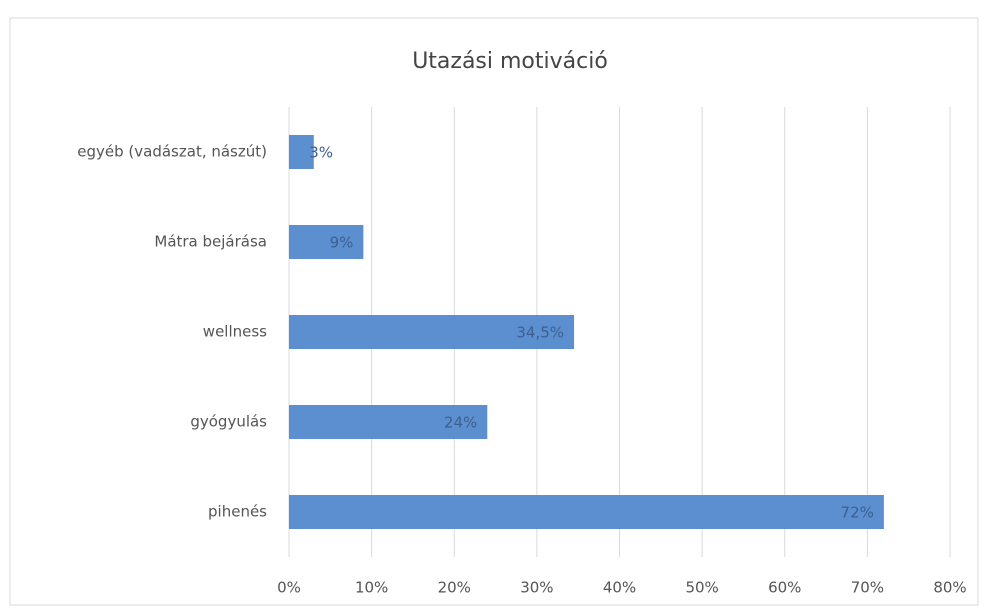 Image resolution: width=987 pixels, height=610 pixels. I want to click on x-tick-label: 0%, so click(289, 588).